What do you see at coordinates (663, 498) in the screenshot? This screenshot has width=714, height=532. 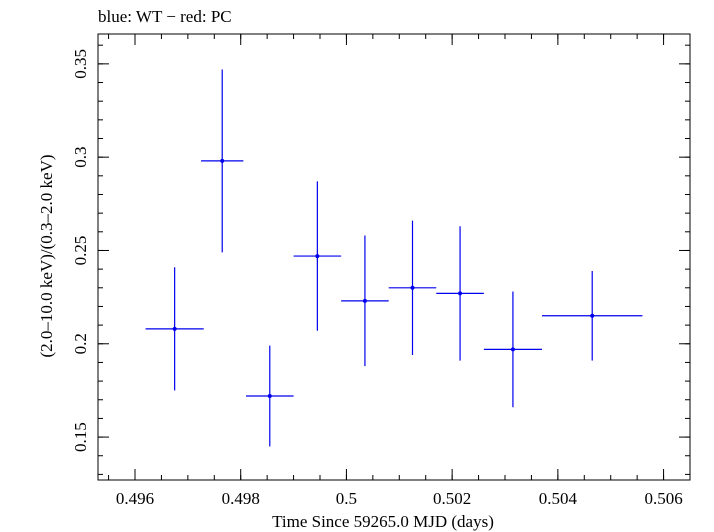 I see `x-tick-label: 0.506` at bounding box center [663, 498].